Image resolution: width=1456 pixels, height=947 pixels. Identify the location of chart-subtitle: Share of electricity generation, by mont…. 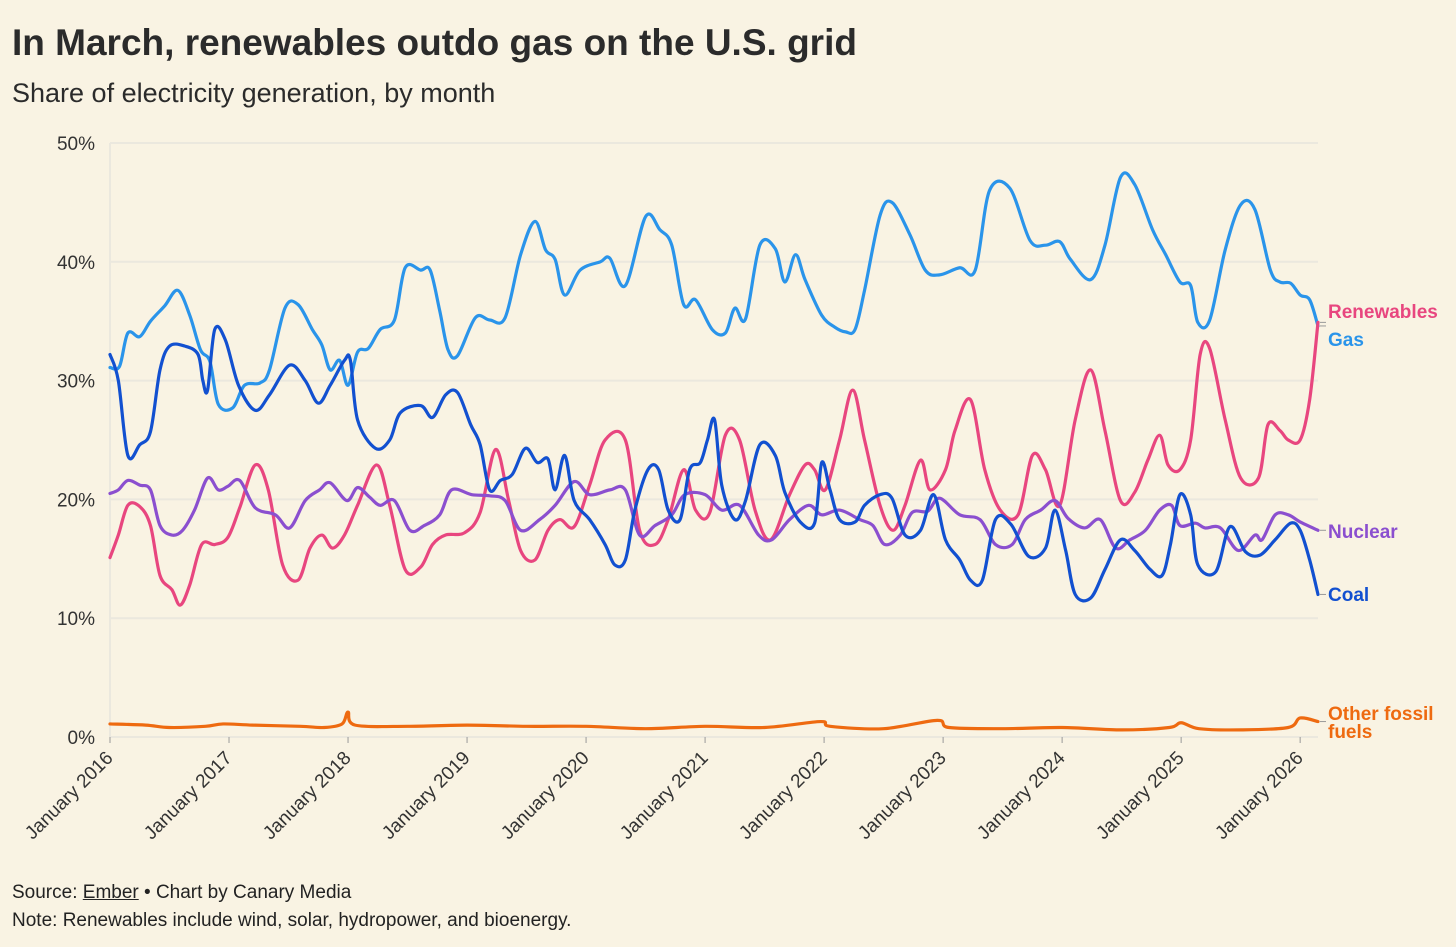
(254, 93).